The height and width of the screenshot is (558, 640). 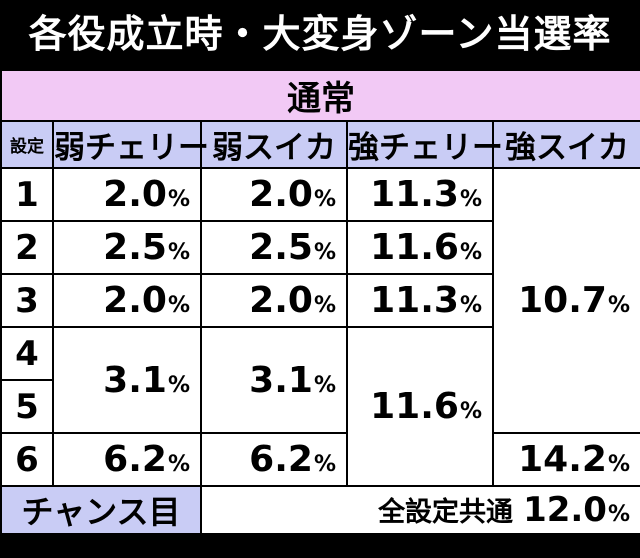 I want to click on weak-watermelon-cell: 6.2%, so click(x=274, y=459).